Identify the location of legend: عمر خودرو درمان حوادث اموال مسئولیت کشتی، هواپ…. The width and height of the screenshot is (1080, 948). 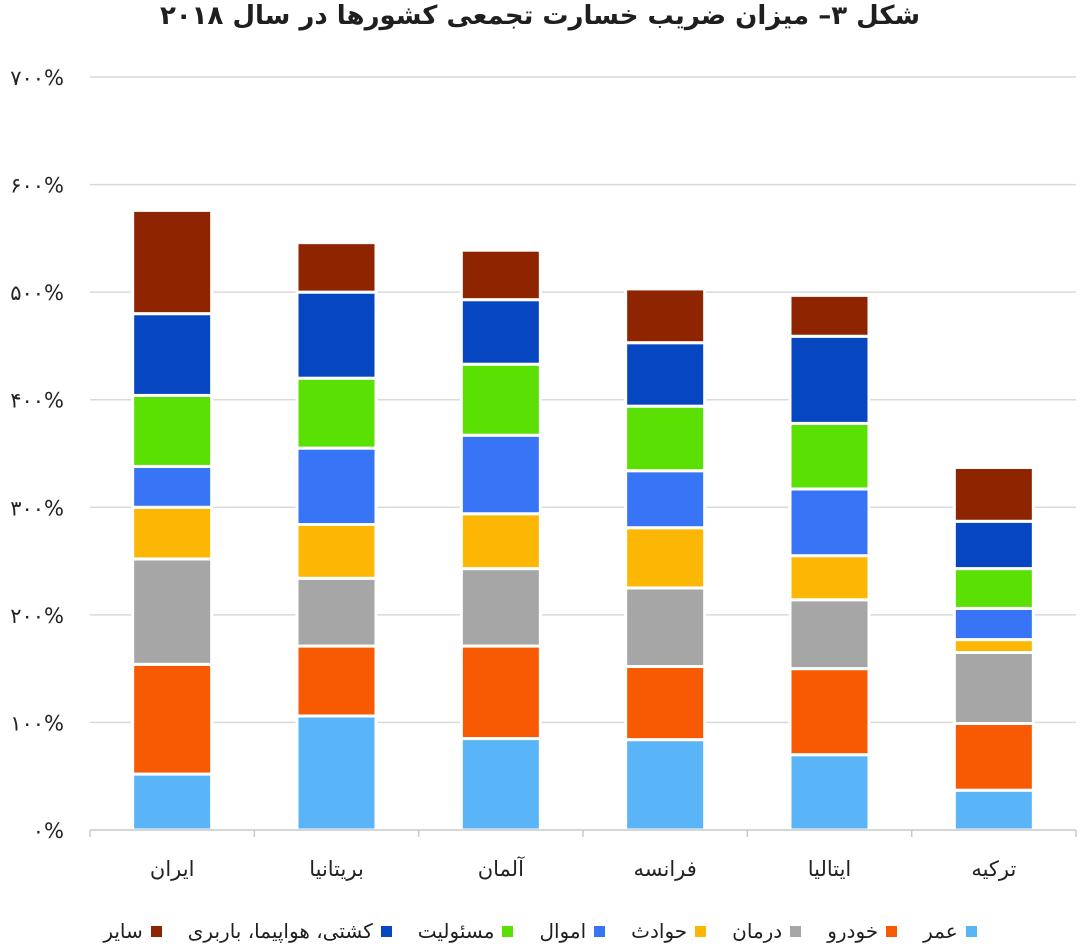
(540, 931).